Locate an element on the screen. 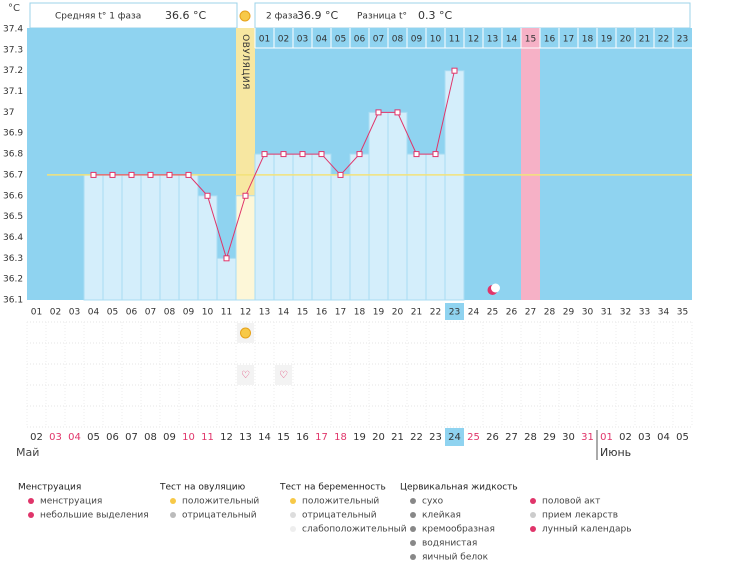 The image size is (730, 587). day-label: 19 is located at coordinates (379, 313).